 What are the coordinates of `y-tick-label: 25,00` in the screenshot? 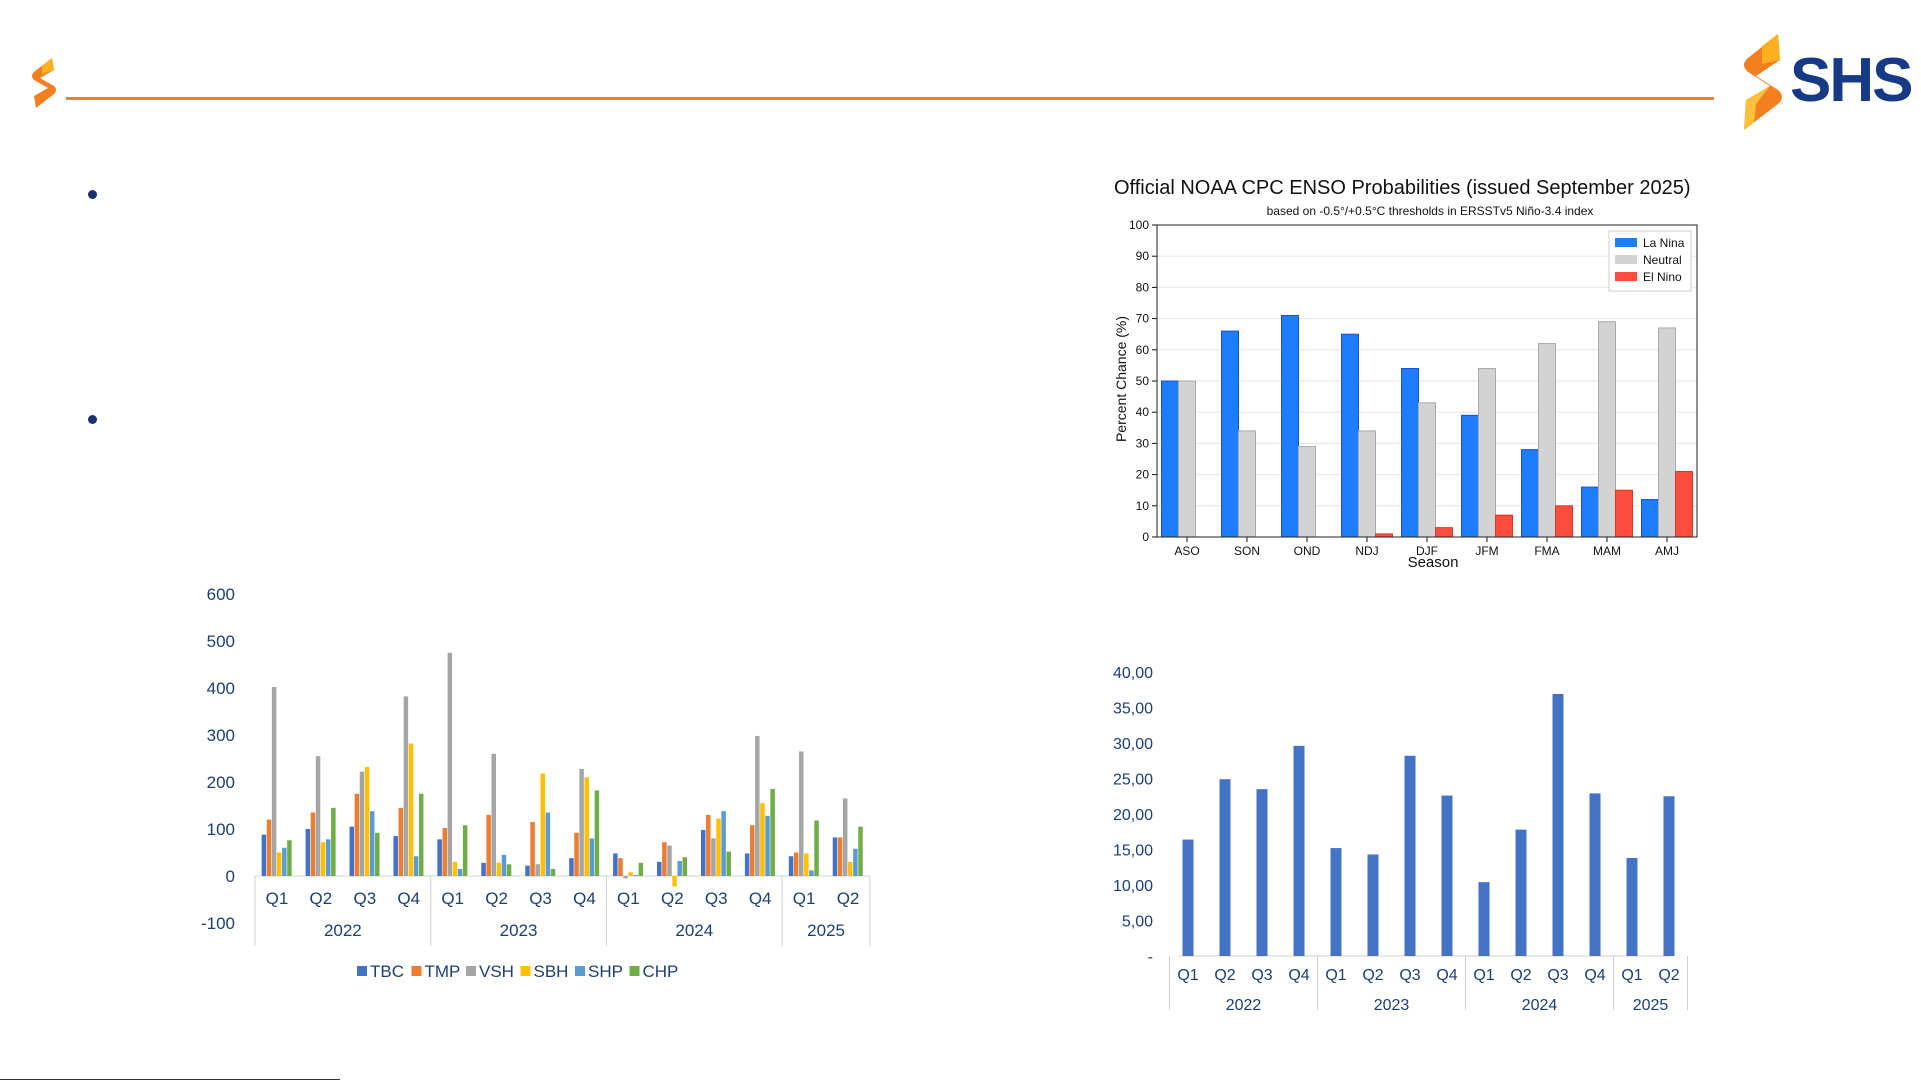 It's located at (1133, 780).